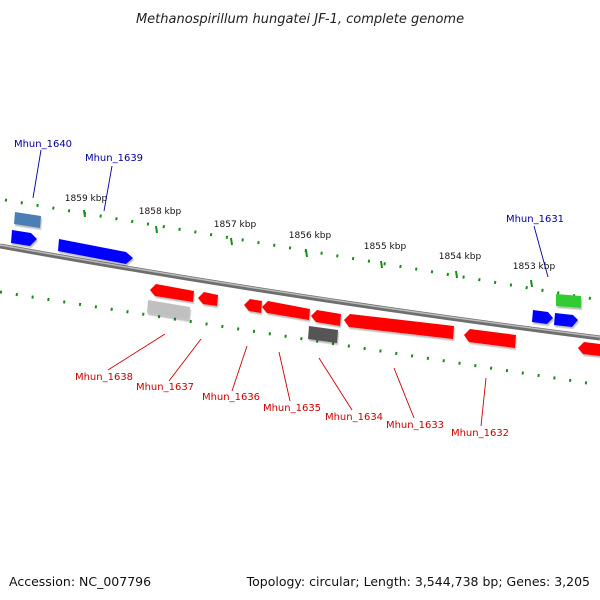 The height and width of the screenshot is (600, 600). I want to click on gene-label: Mhun_1633, so click(415, 425).